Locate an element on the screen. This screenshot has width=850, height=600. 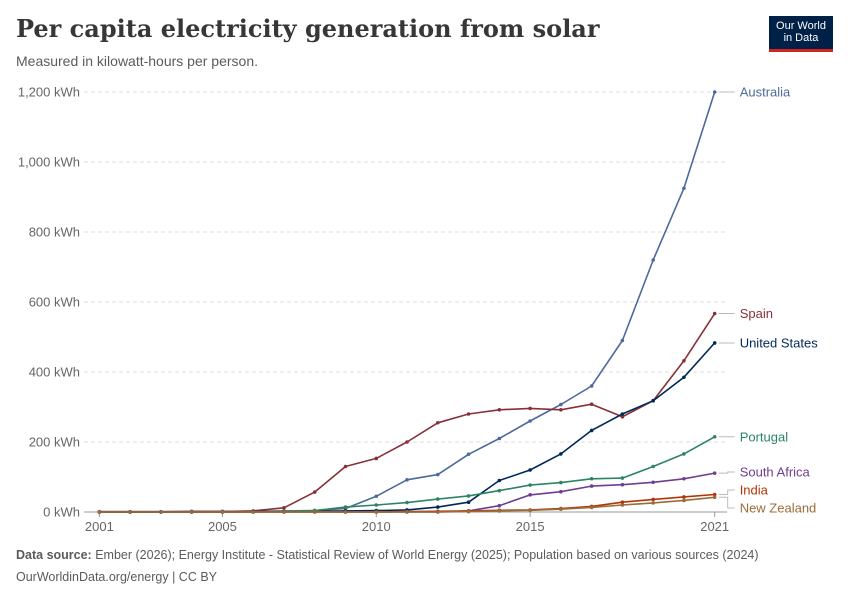
owid-logo: Our World in Data is located at coordinates (801, 34).